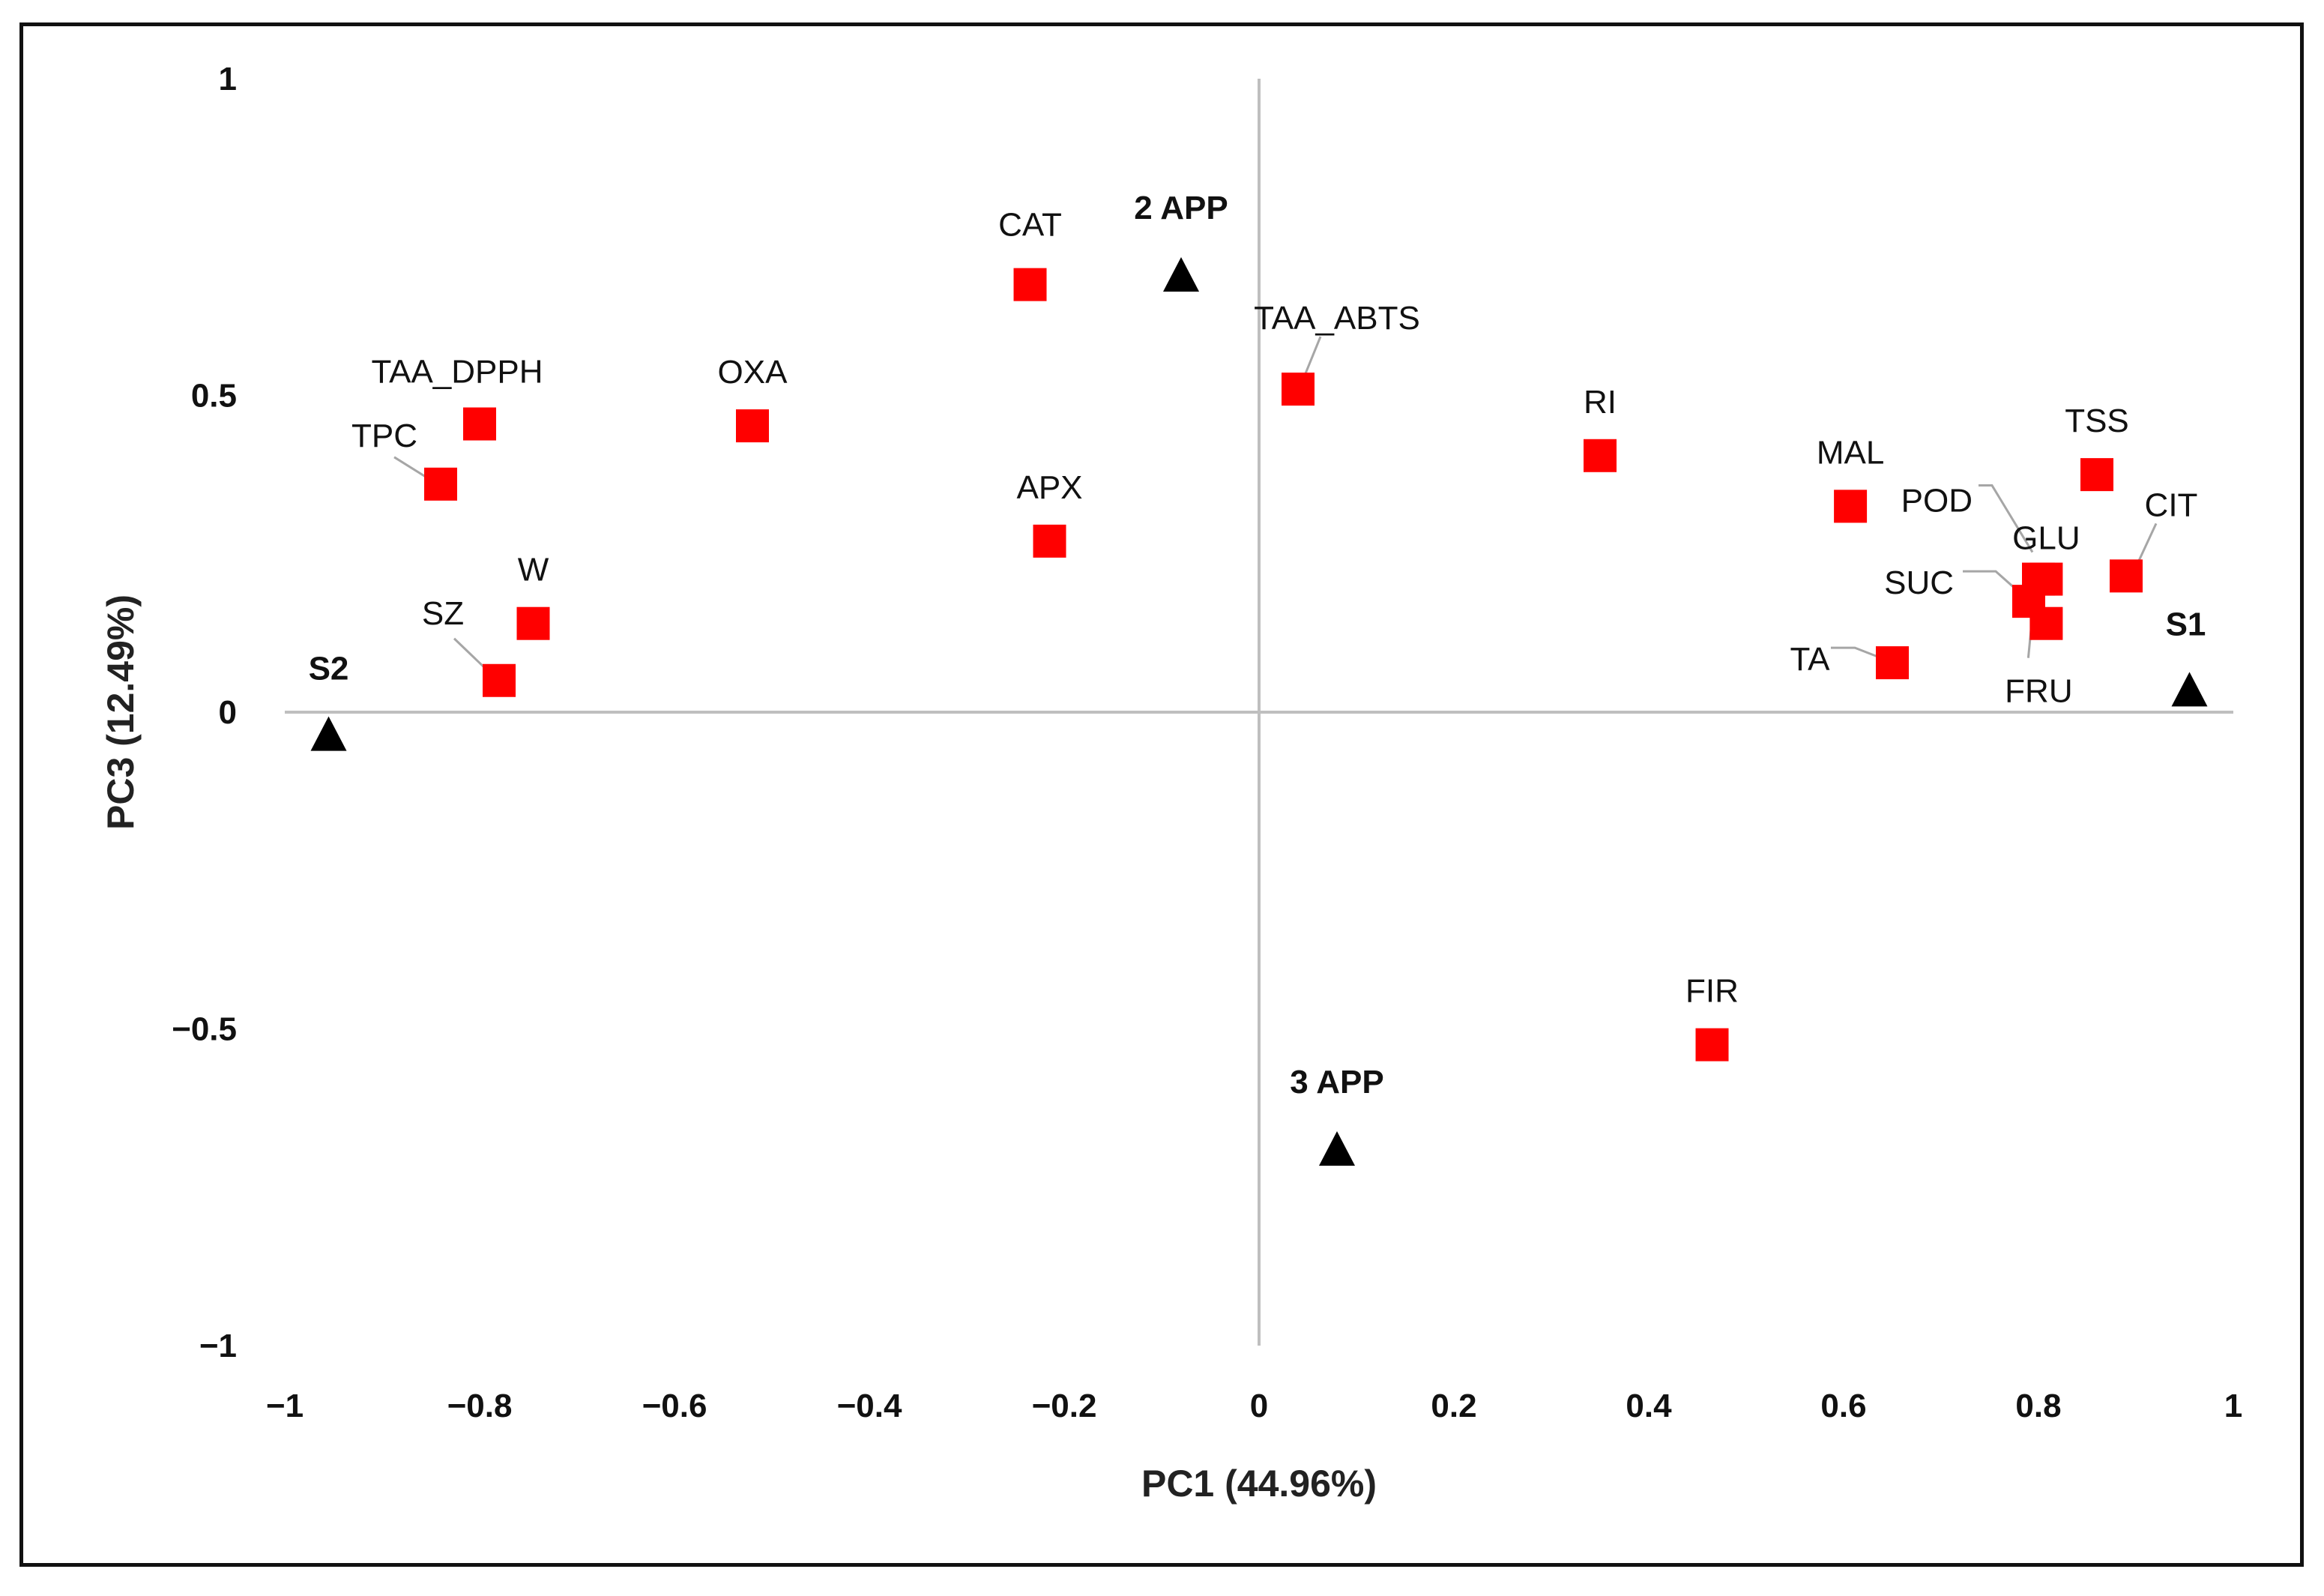  I want to click on variable-label-taa-abts: TAA_ABTS, so click(1337, 318).